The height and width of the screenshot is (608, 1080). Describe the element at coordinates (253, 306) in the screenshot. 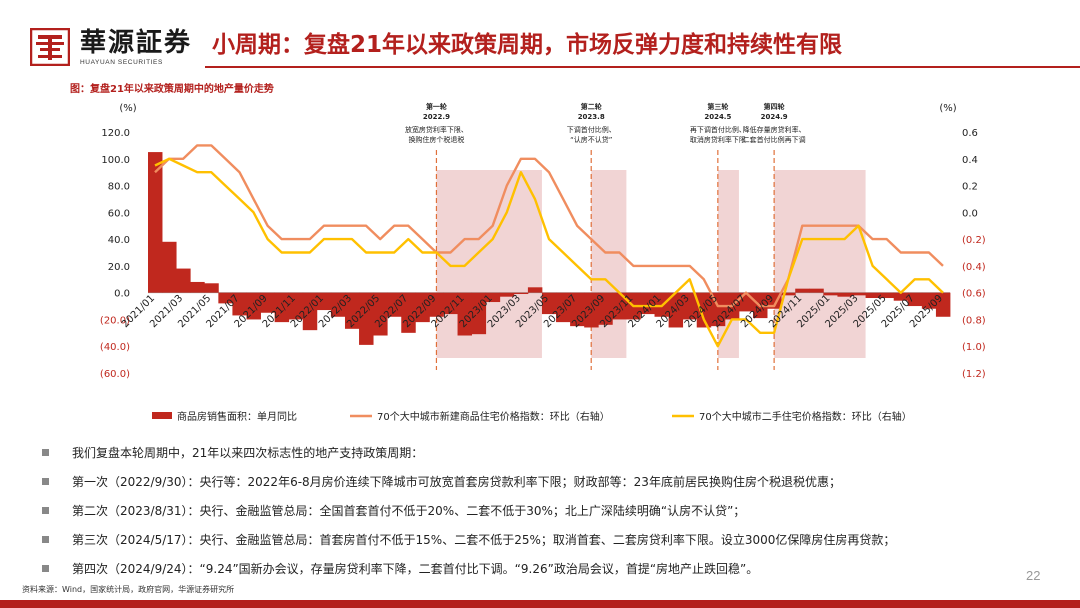

I see `bar-2021/08` at that location.